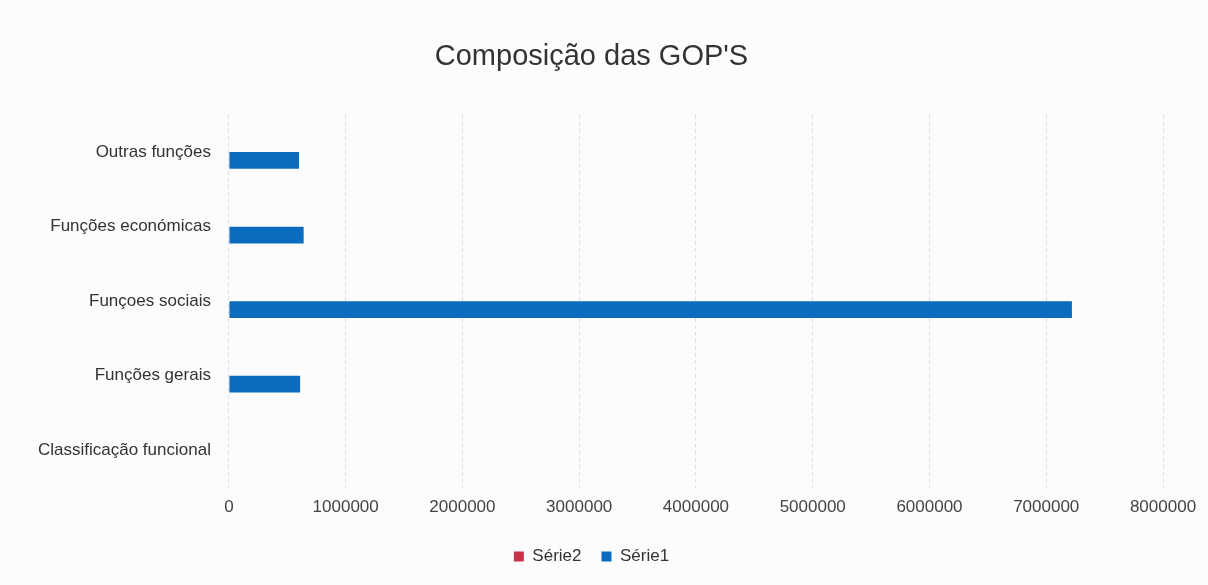 The image size is (1208, 585). What do you see at coordinates (130, 226) in the screenshot?
I see `y-tick-label: Funções económicas` at bounding box center [130, 226].